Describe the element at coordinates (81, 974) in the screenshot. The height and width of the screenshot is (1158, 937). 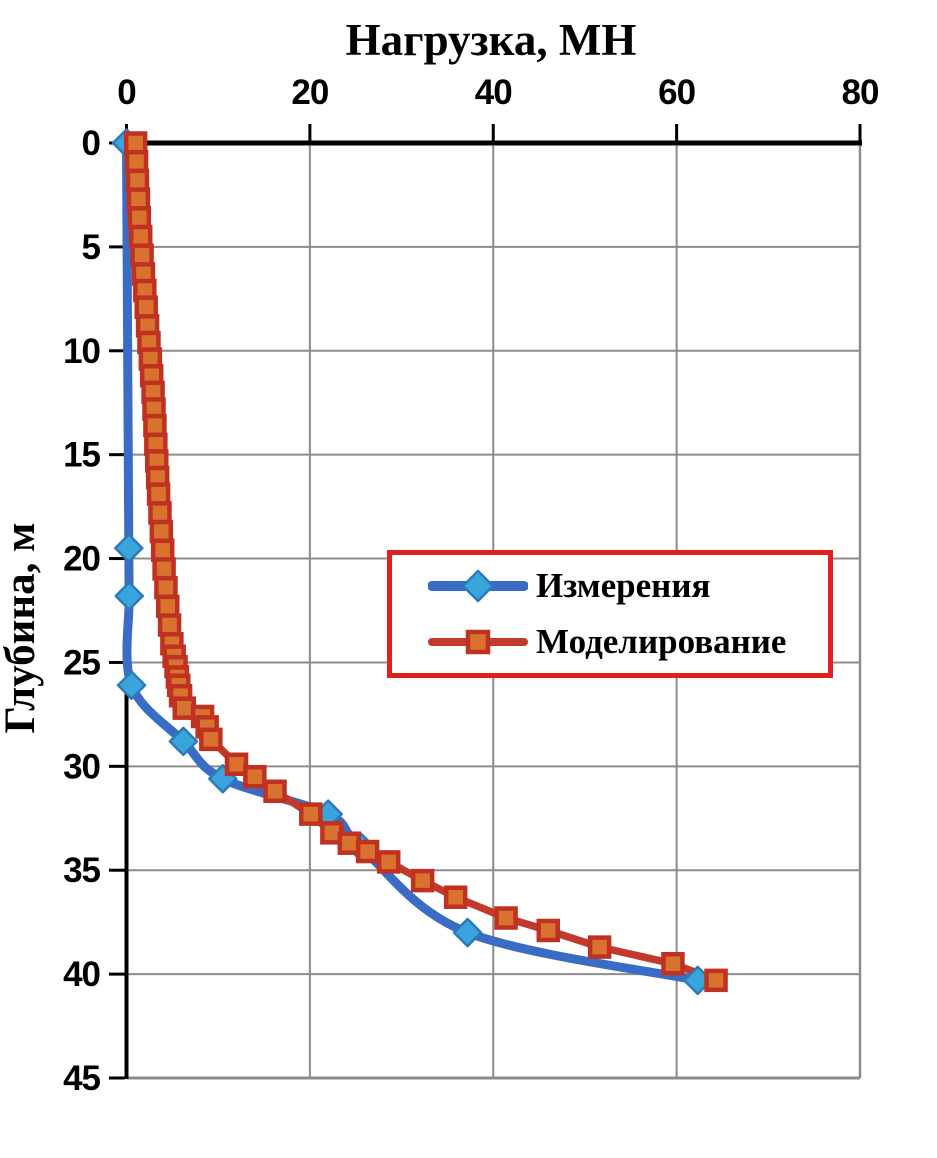
I see `y-tick-label: 40` at that location.